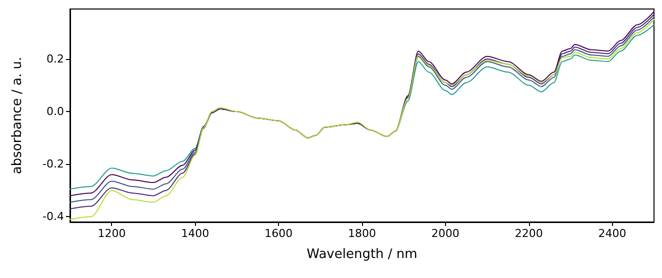  Describe the element at coordinates (195, 233) in the screenshot. I see `x-tick-label: 1400` at that location.